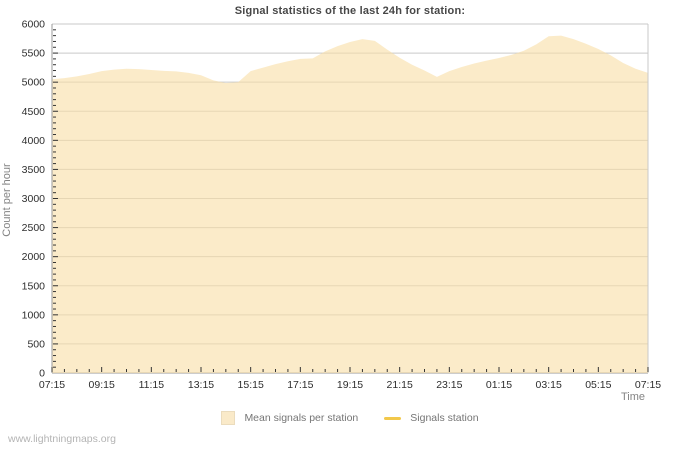  What do you see at coordinates (102, 385) in the screenshot?
I see `svg-text: 09:15` at bounding box center [102, 385].